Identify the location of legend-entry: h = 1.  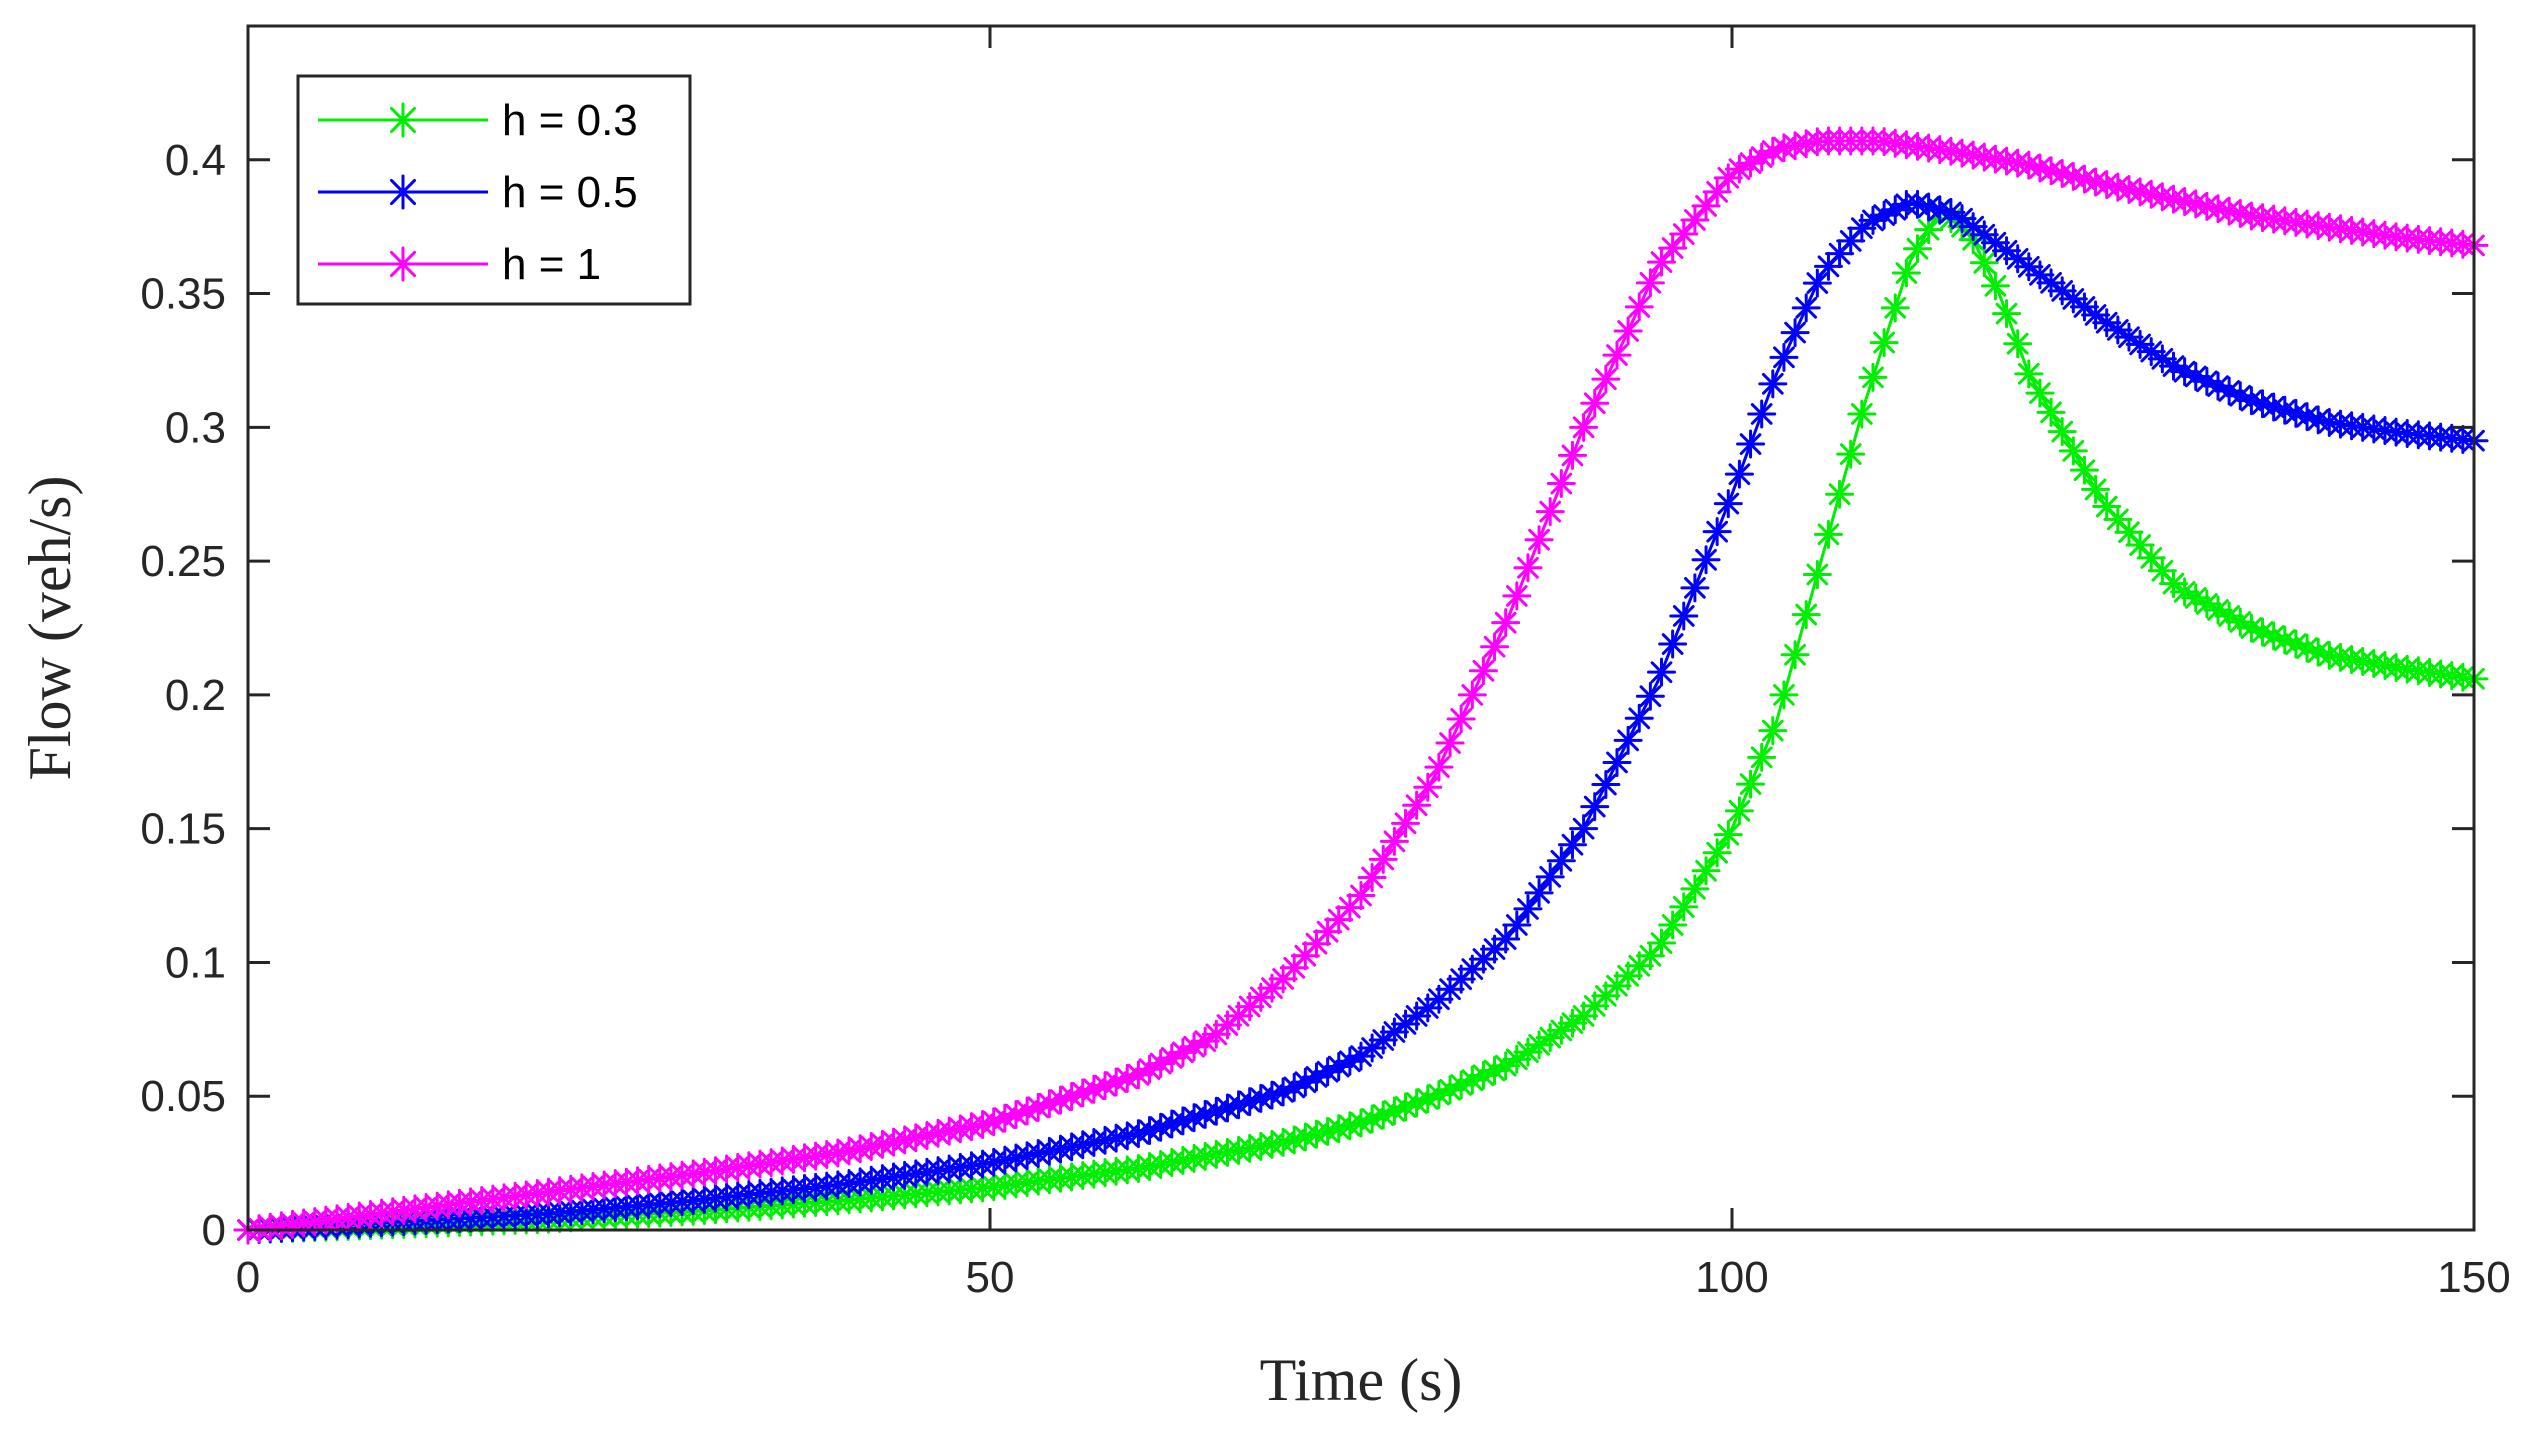
(459, 264).